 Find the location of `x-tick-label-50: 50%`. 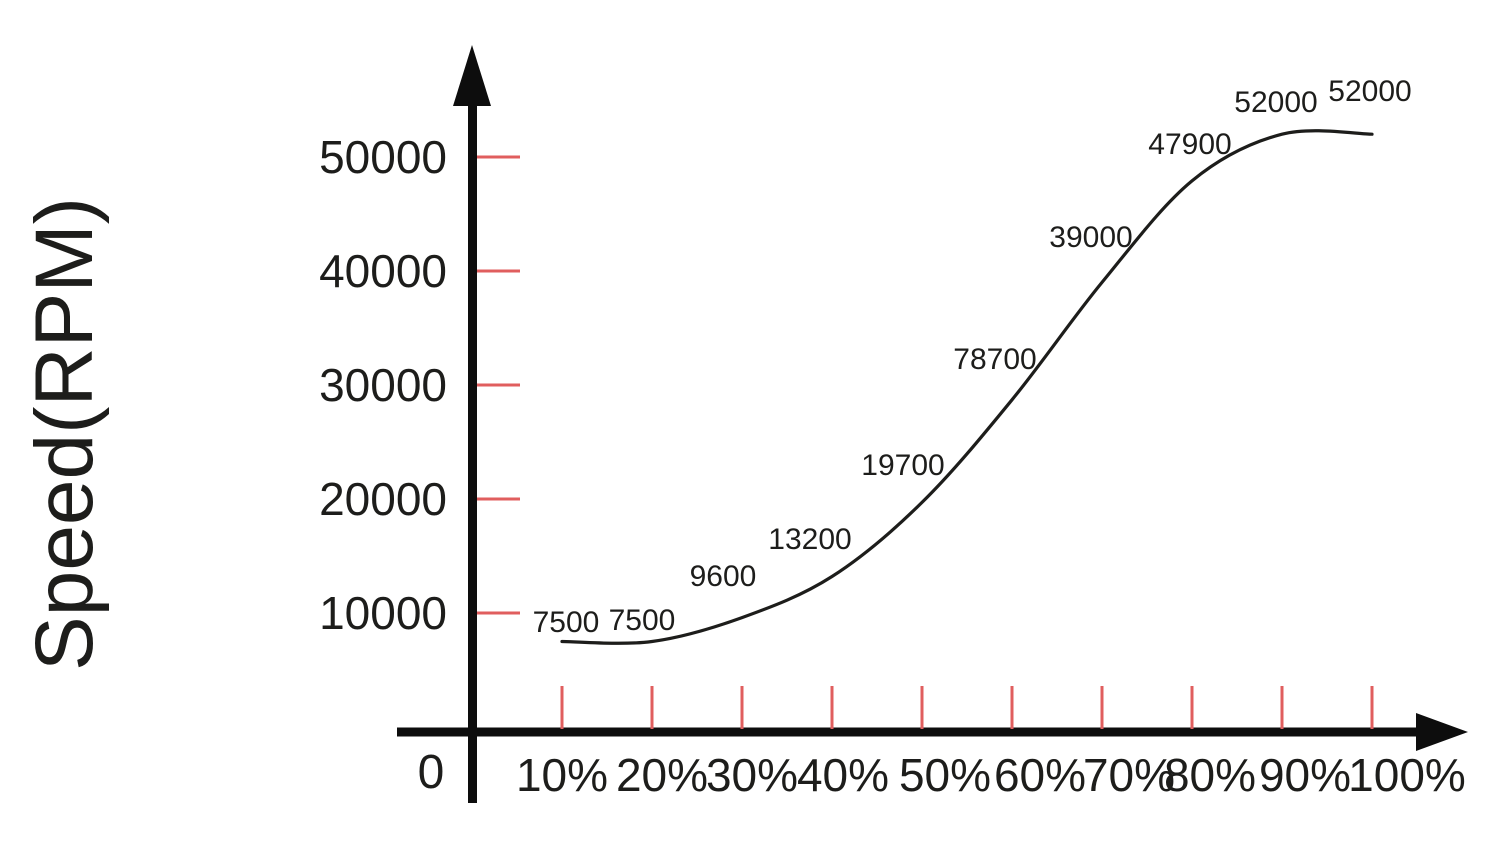

x-tick-label-50: 50% is located at coordinates (945, 775).